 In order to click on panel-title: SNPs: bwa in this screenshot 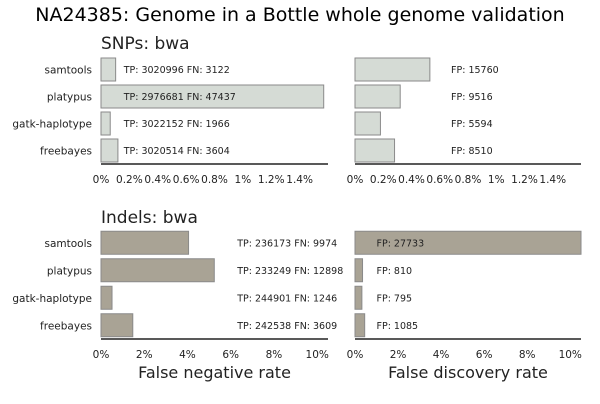, I will do `click(145, 44)`.